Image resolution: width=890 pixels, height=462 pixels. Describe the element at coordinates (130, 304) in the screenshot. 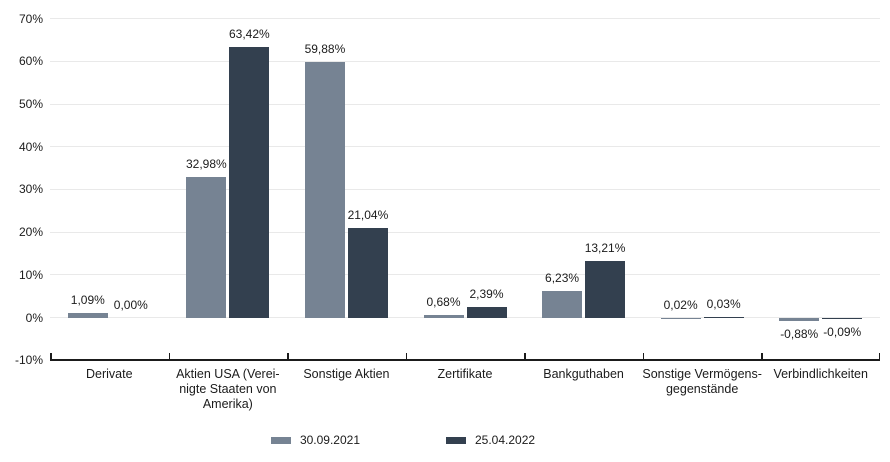

I see `bar-value-label: 0,00%` at that location.